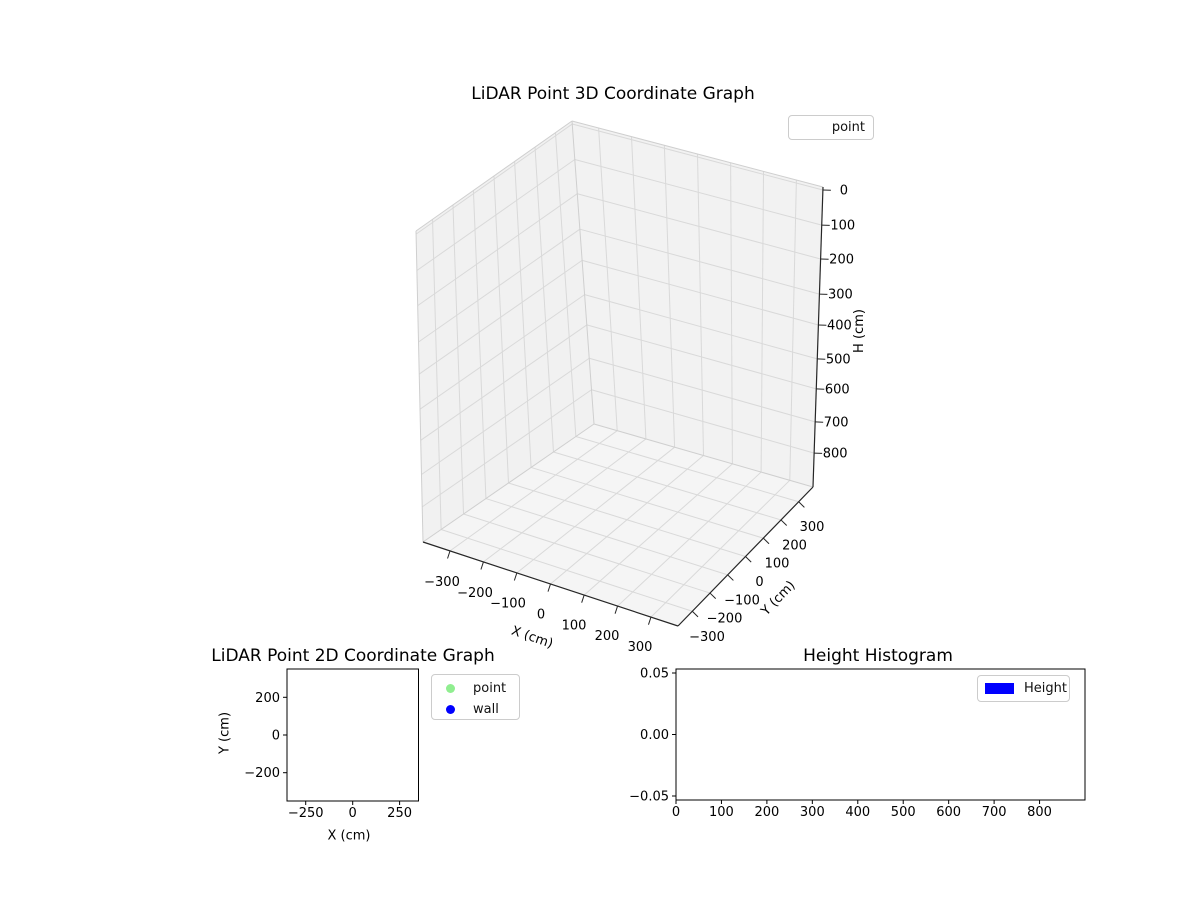 The height and width of the screenshot is (900, 1200). Describe the element at coordinates (778, 598) in the screenshot. I see `y-axis-label-3d: Y (cm)` at that location.